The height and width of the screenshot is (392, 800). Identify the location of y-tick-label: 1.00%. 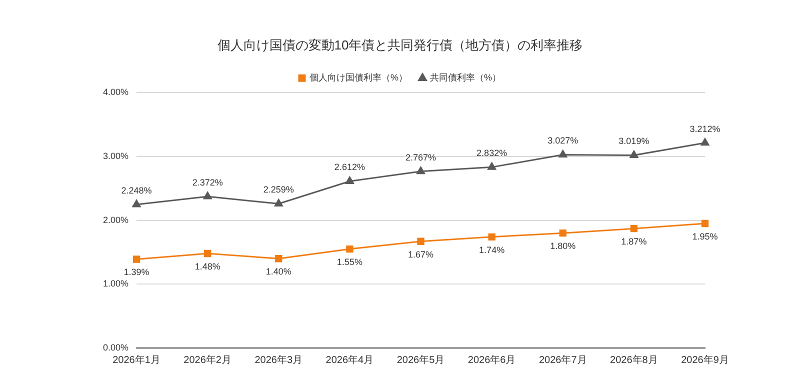
(115, 283).